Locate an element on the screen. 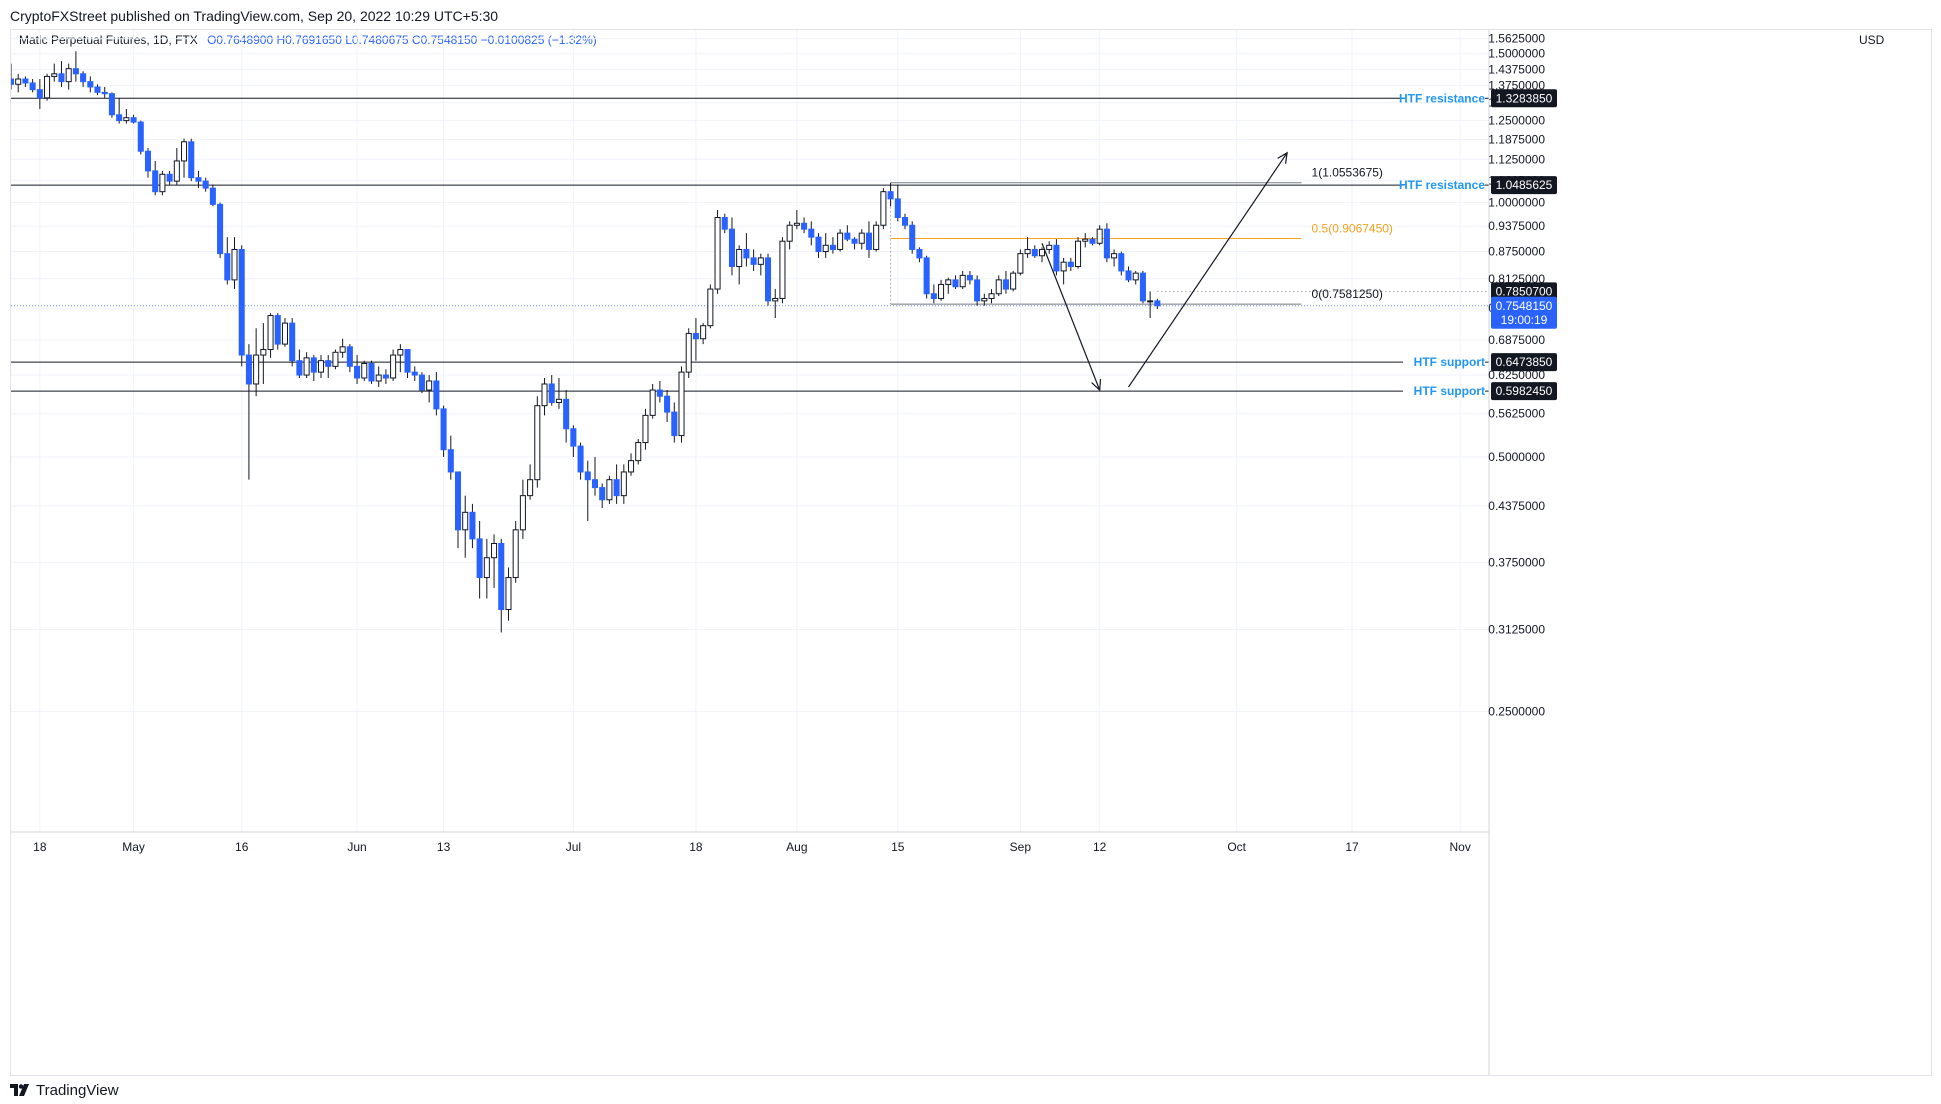 The image size is (1941, 1104). level-price-tag-text: 0.6473850 is located at coordinates (1524, 362).